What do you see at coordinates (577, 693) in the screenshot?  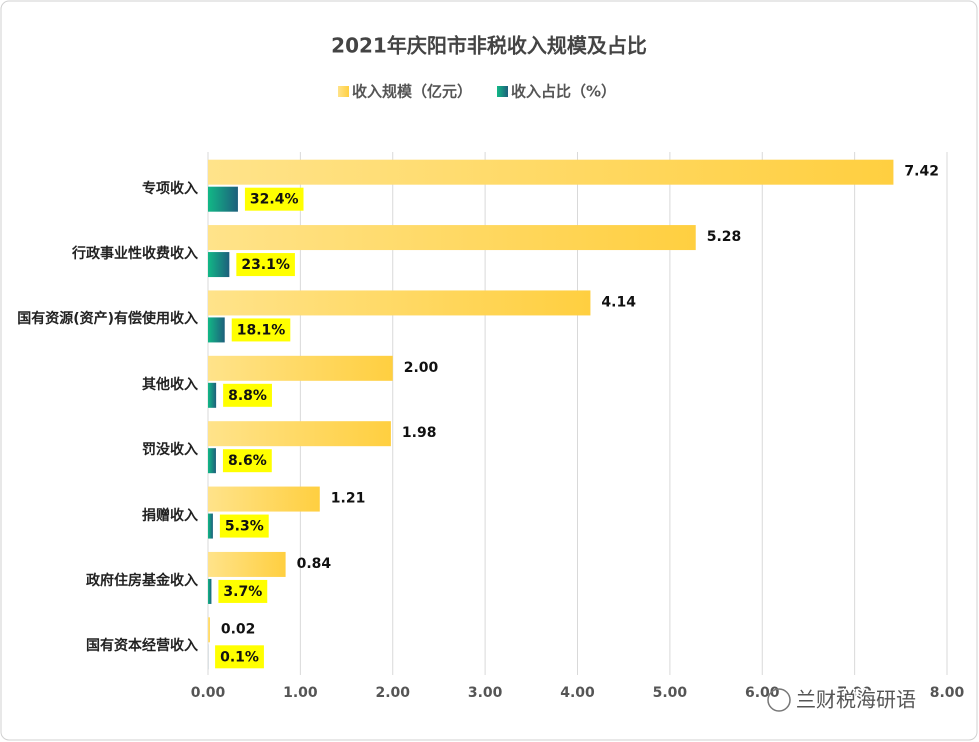 I see `x-tick-label: 4.00` at bounding box center [577, 693].